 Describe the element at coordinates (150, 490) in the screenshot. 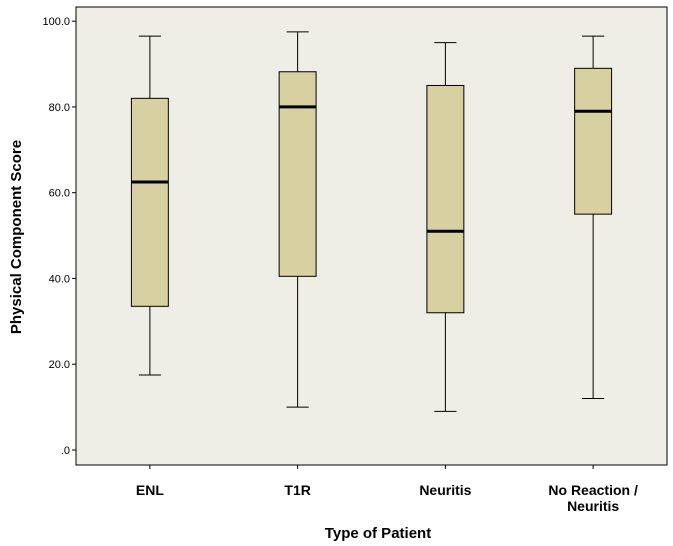

I see `category-label: ENL` at that location.